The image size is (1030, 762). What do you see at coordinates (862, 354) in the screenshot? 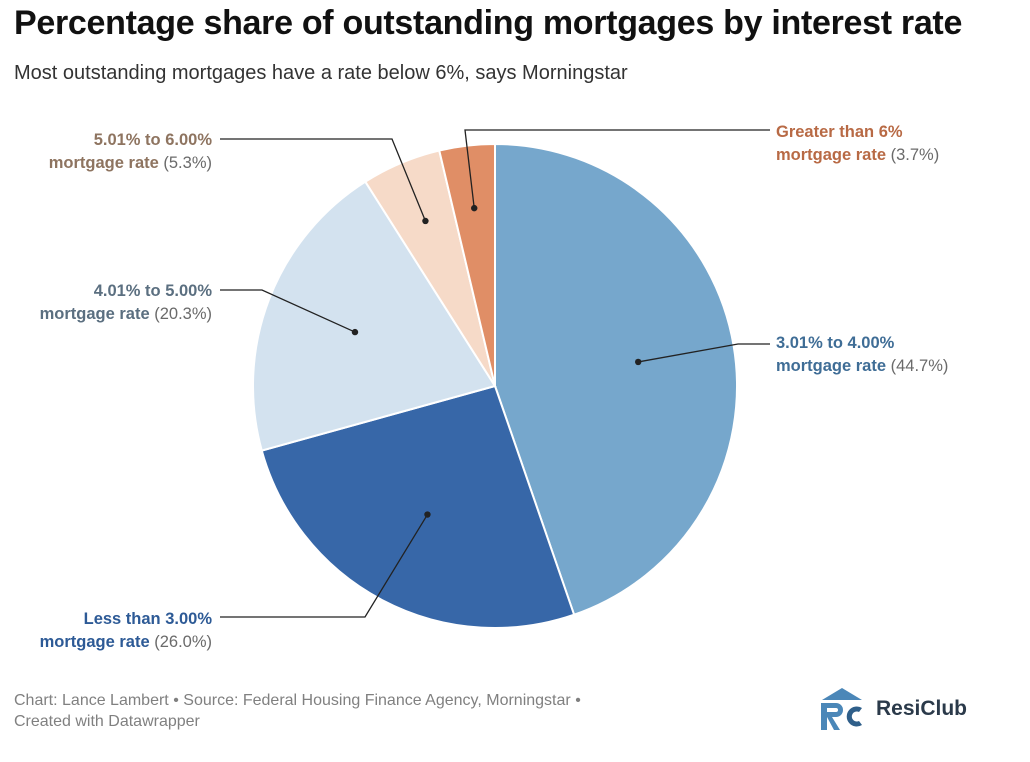
I see `slice-label: 3.01% to 4.00% mortgage rate (44.7%)` at bounding box center [862, 354].